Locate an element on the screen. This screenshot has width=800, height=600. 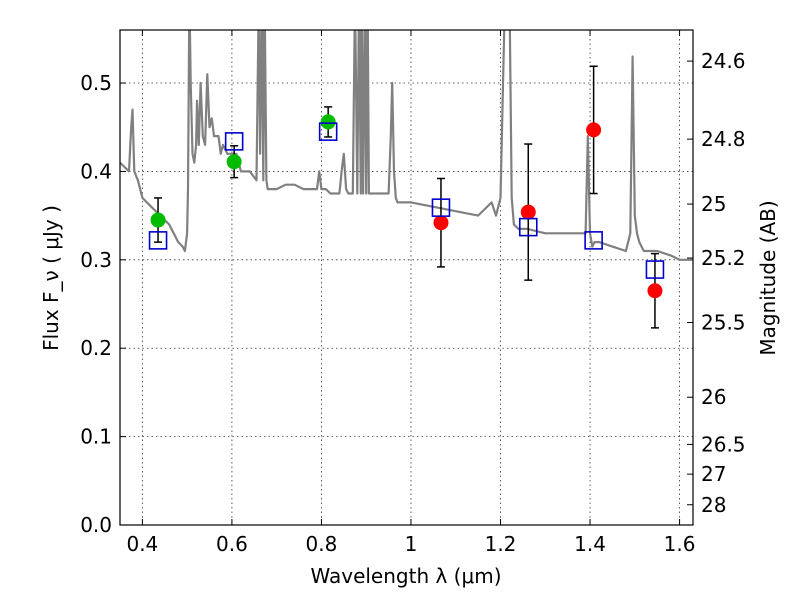
x-tick-label: 1 is located at coordinates (411, 544).